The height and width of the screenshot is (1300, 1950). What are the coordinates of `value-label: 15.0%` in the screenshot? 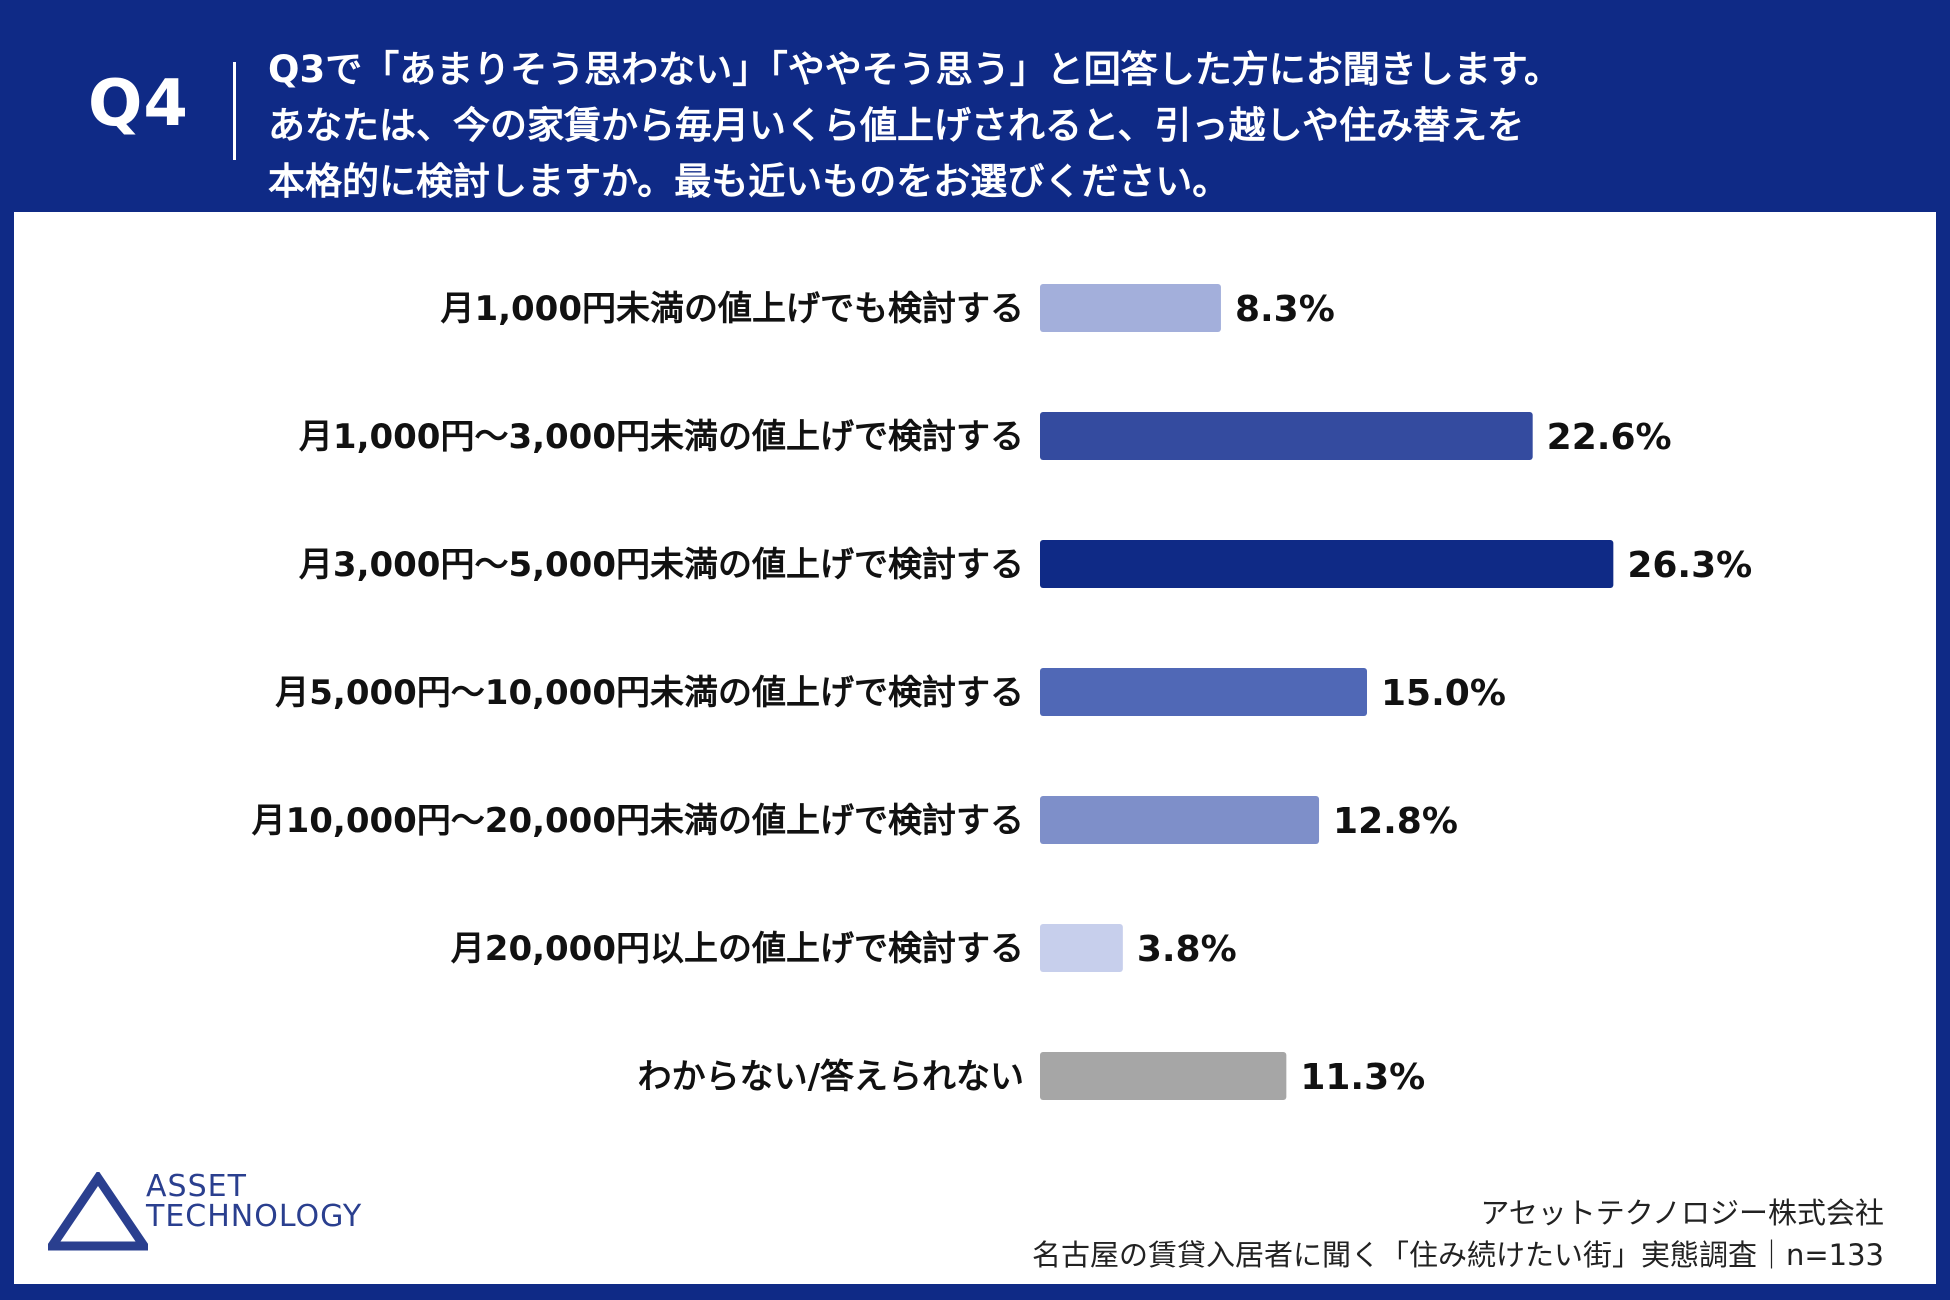 It's located at (1443, 693).